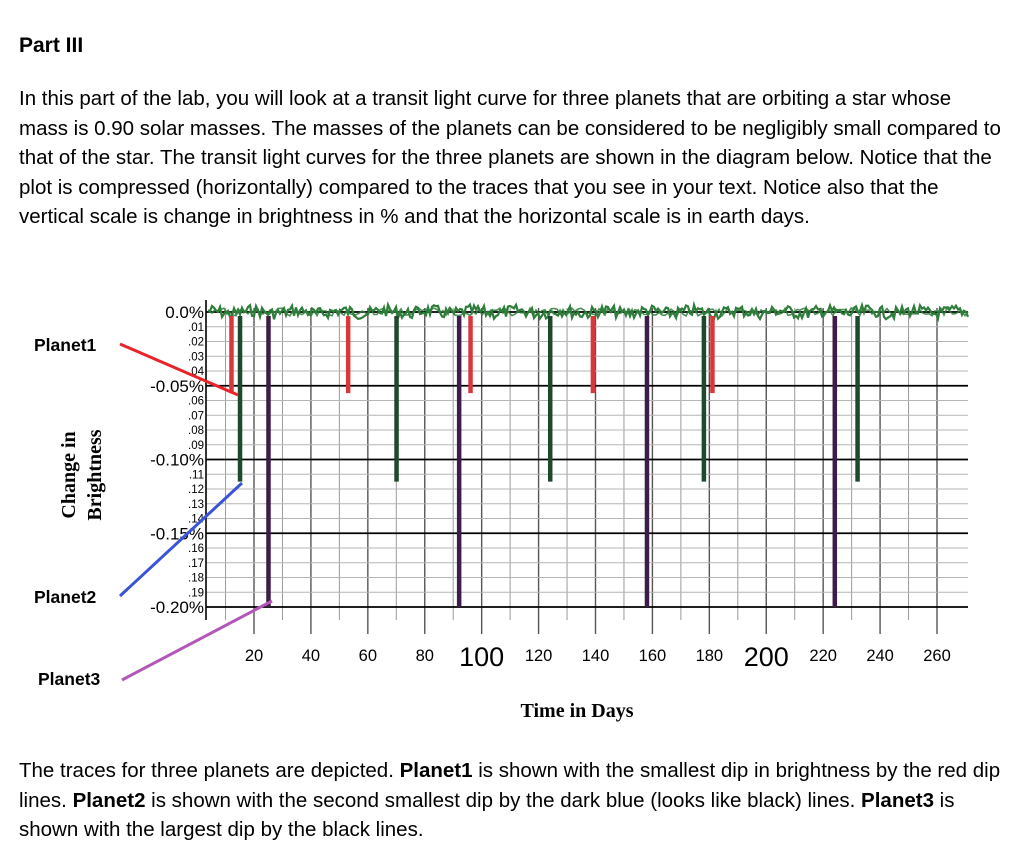 The height and width of the screenshot is (854, 1024). I want to click on x-tick-label: 200, so click(766, 657).